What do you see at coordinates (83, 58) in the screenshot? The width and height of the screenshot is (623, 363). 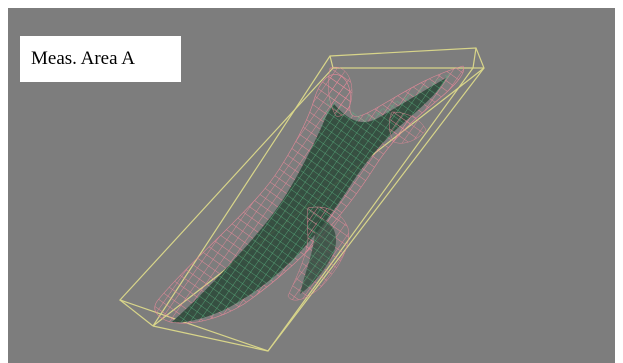 I see `measurement-area-label-text: Meas. Area A` at bounding box center [83, 58].